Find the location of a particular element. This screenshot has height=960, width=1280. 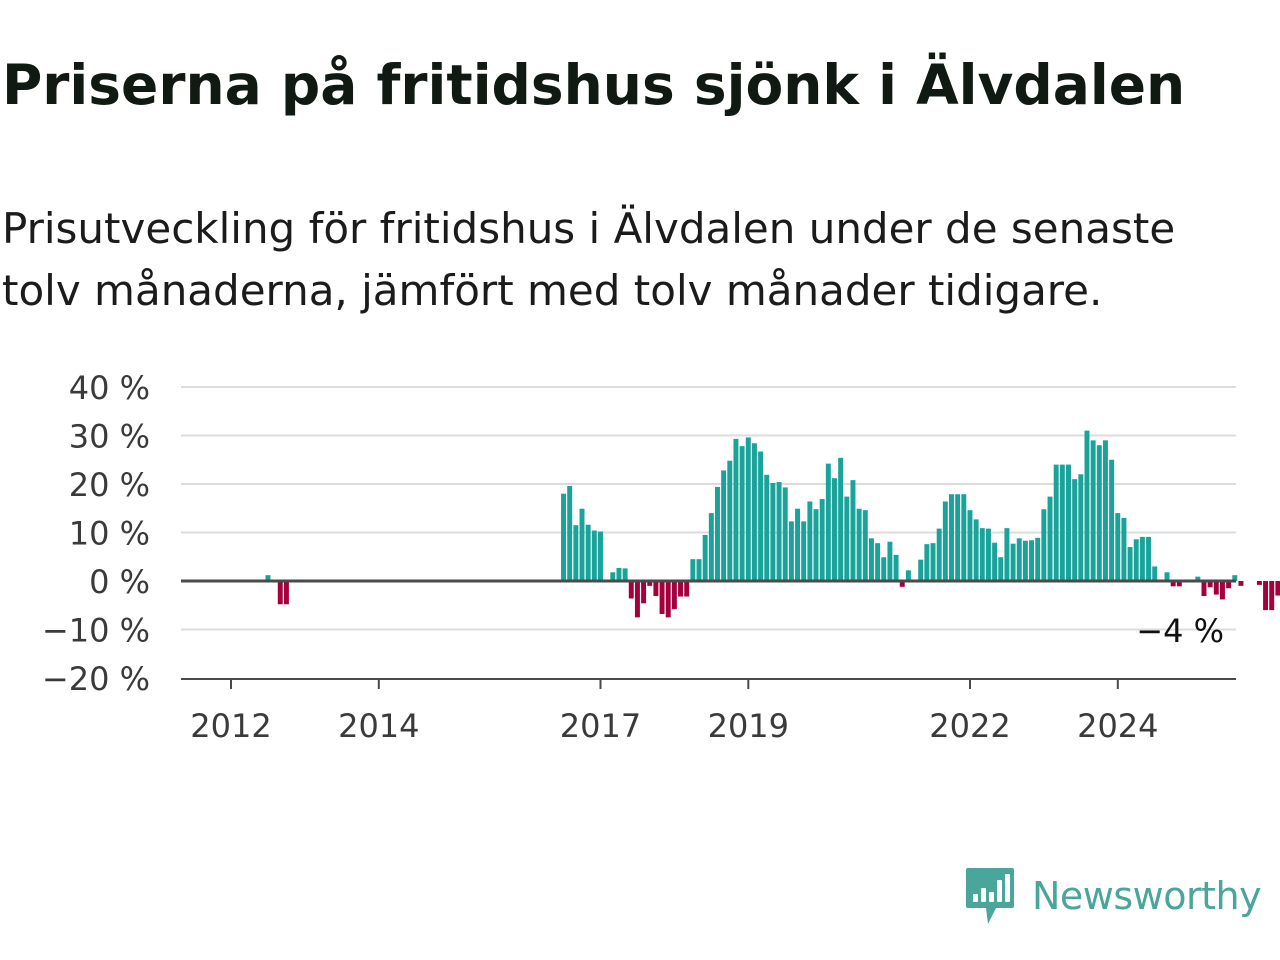

x-tick-label: 2024 is located at coordinates (1117, 726).